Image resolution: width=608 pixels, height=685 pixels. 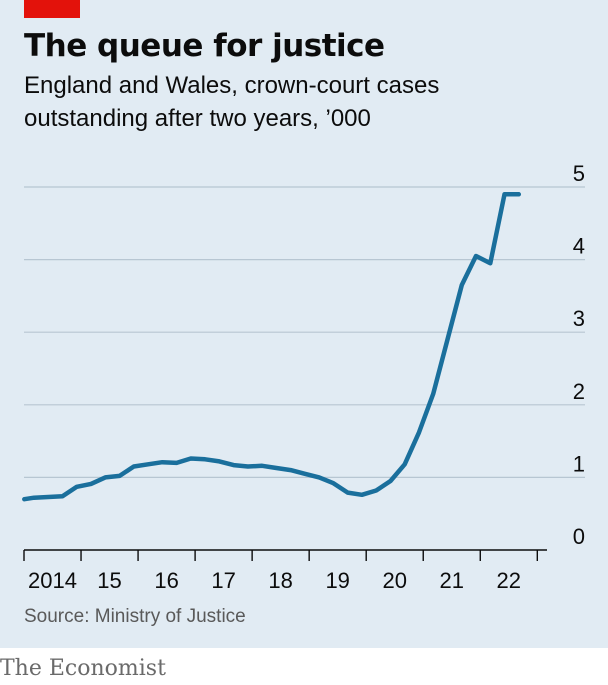 What do you see at coordinates (52, 9) in the screenshot?
I see `brand-red-tag` at bounding box center [52, 9].